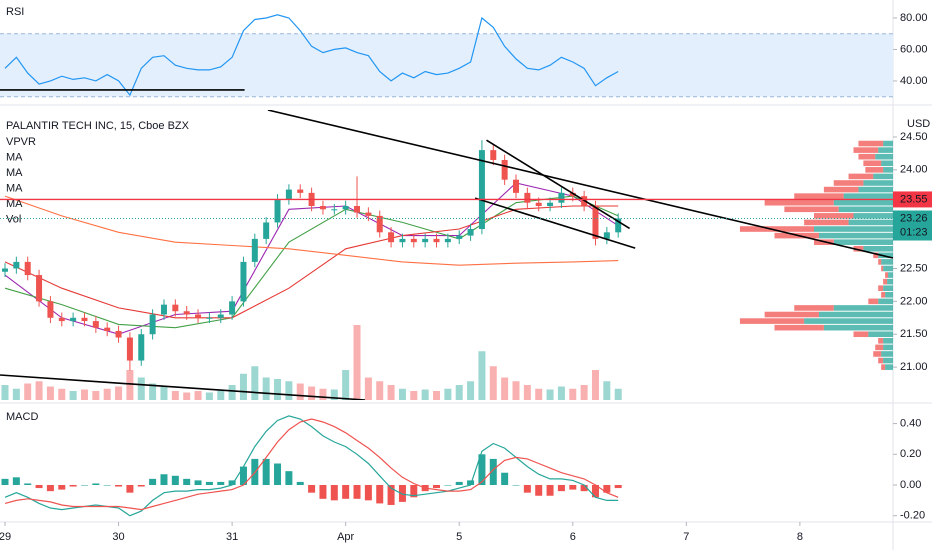  Describe the element at coordinates (573, 537) in the screenshot. I see `x-tick-label: 6` at that location.